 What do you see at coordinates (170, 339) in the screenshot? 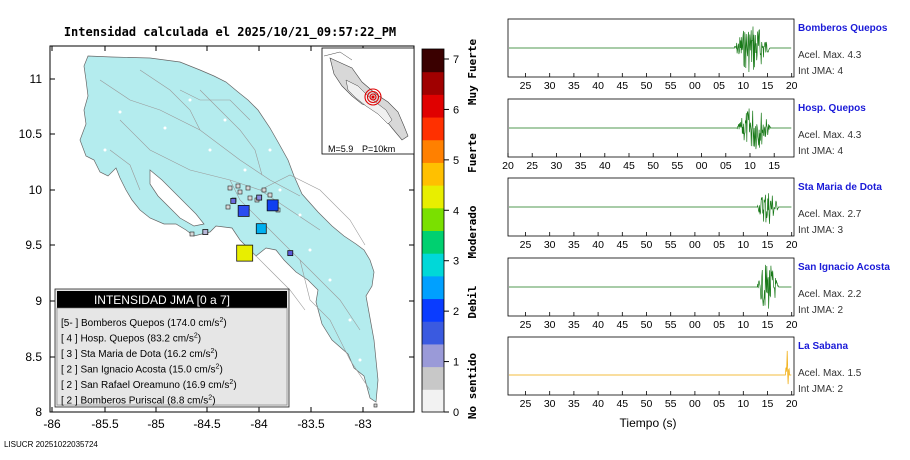
I see `legend-entry-value: (83.2 cm/s` at bounding box center [170, 339].